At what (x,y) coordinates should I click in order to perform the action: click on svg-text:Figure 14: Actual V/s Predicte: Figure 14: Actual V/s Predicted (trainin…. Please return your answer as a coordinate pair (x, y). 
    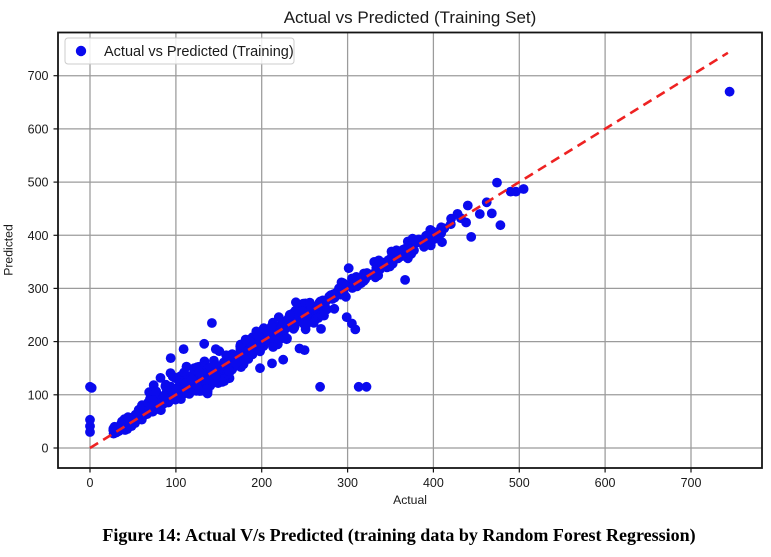
    Looking at the image, I should click on (398, 535).